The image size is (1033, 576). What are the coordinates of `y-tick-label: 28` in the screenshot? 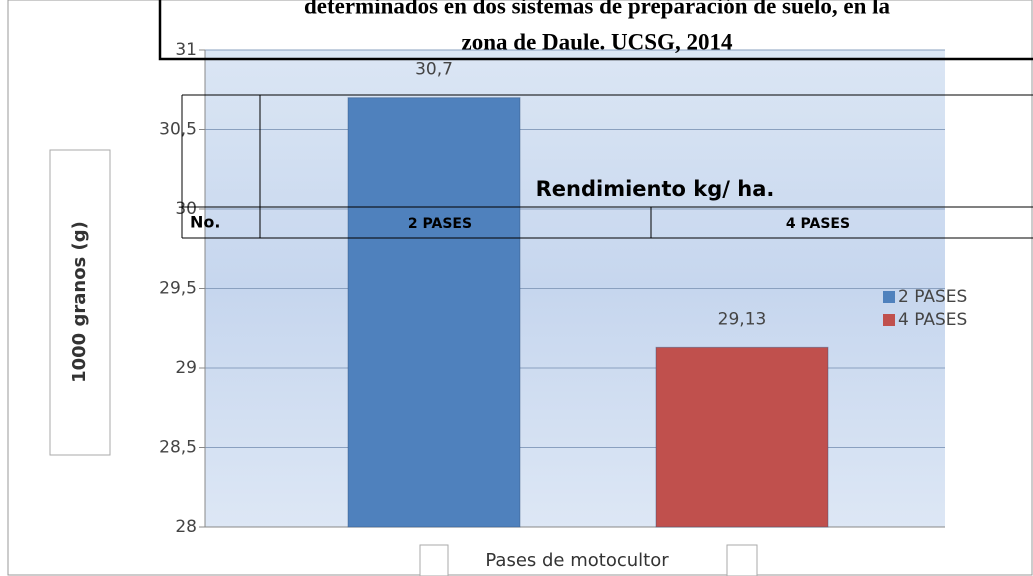 It's located at (186, 527).